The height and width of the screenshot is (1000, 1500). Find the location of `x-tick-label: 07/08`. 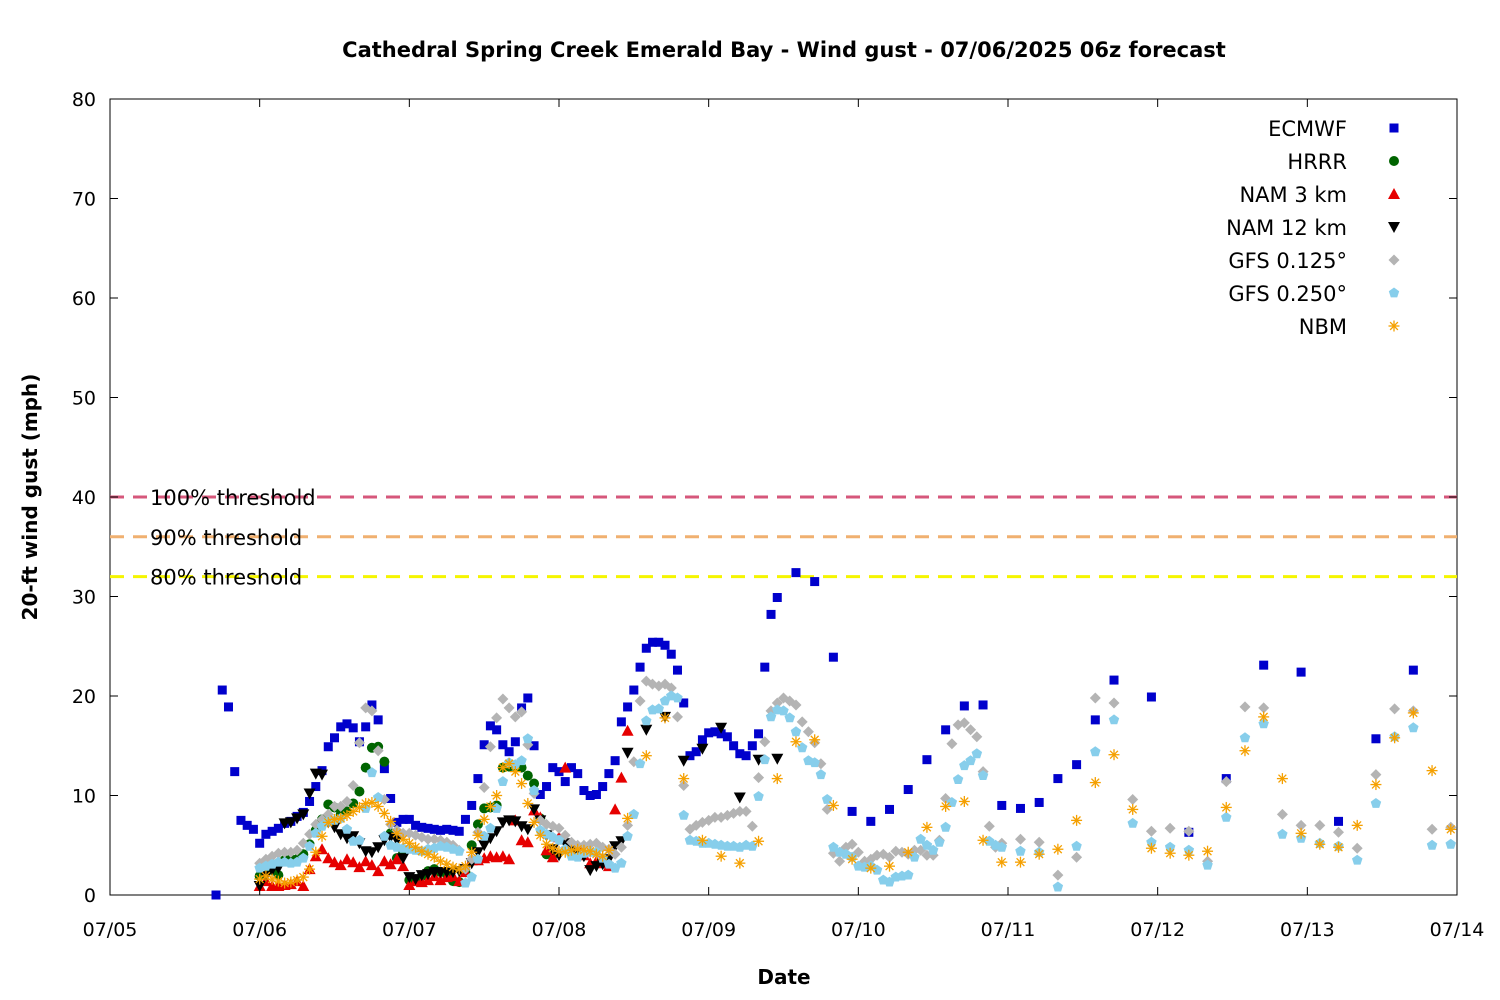

x-tick-label: 07/08 is located at coordinates (559, 930).